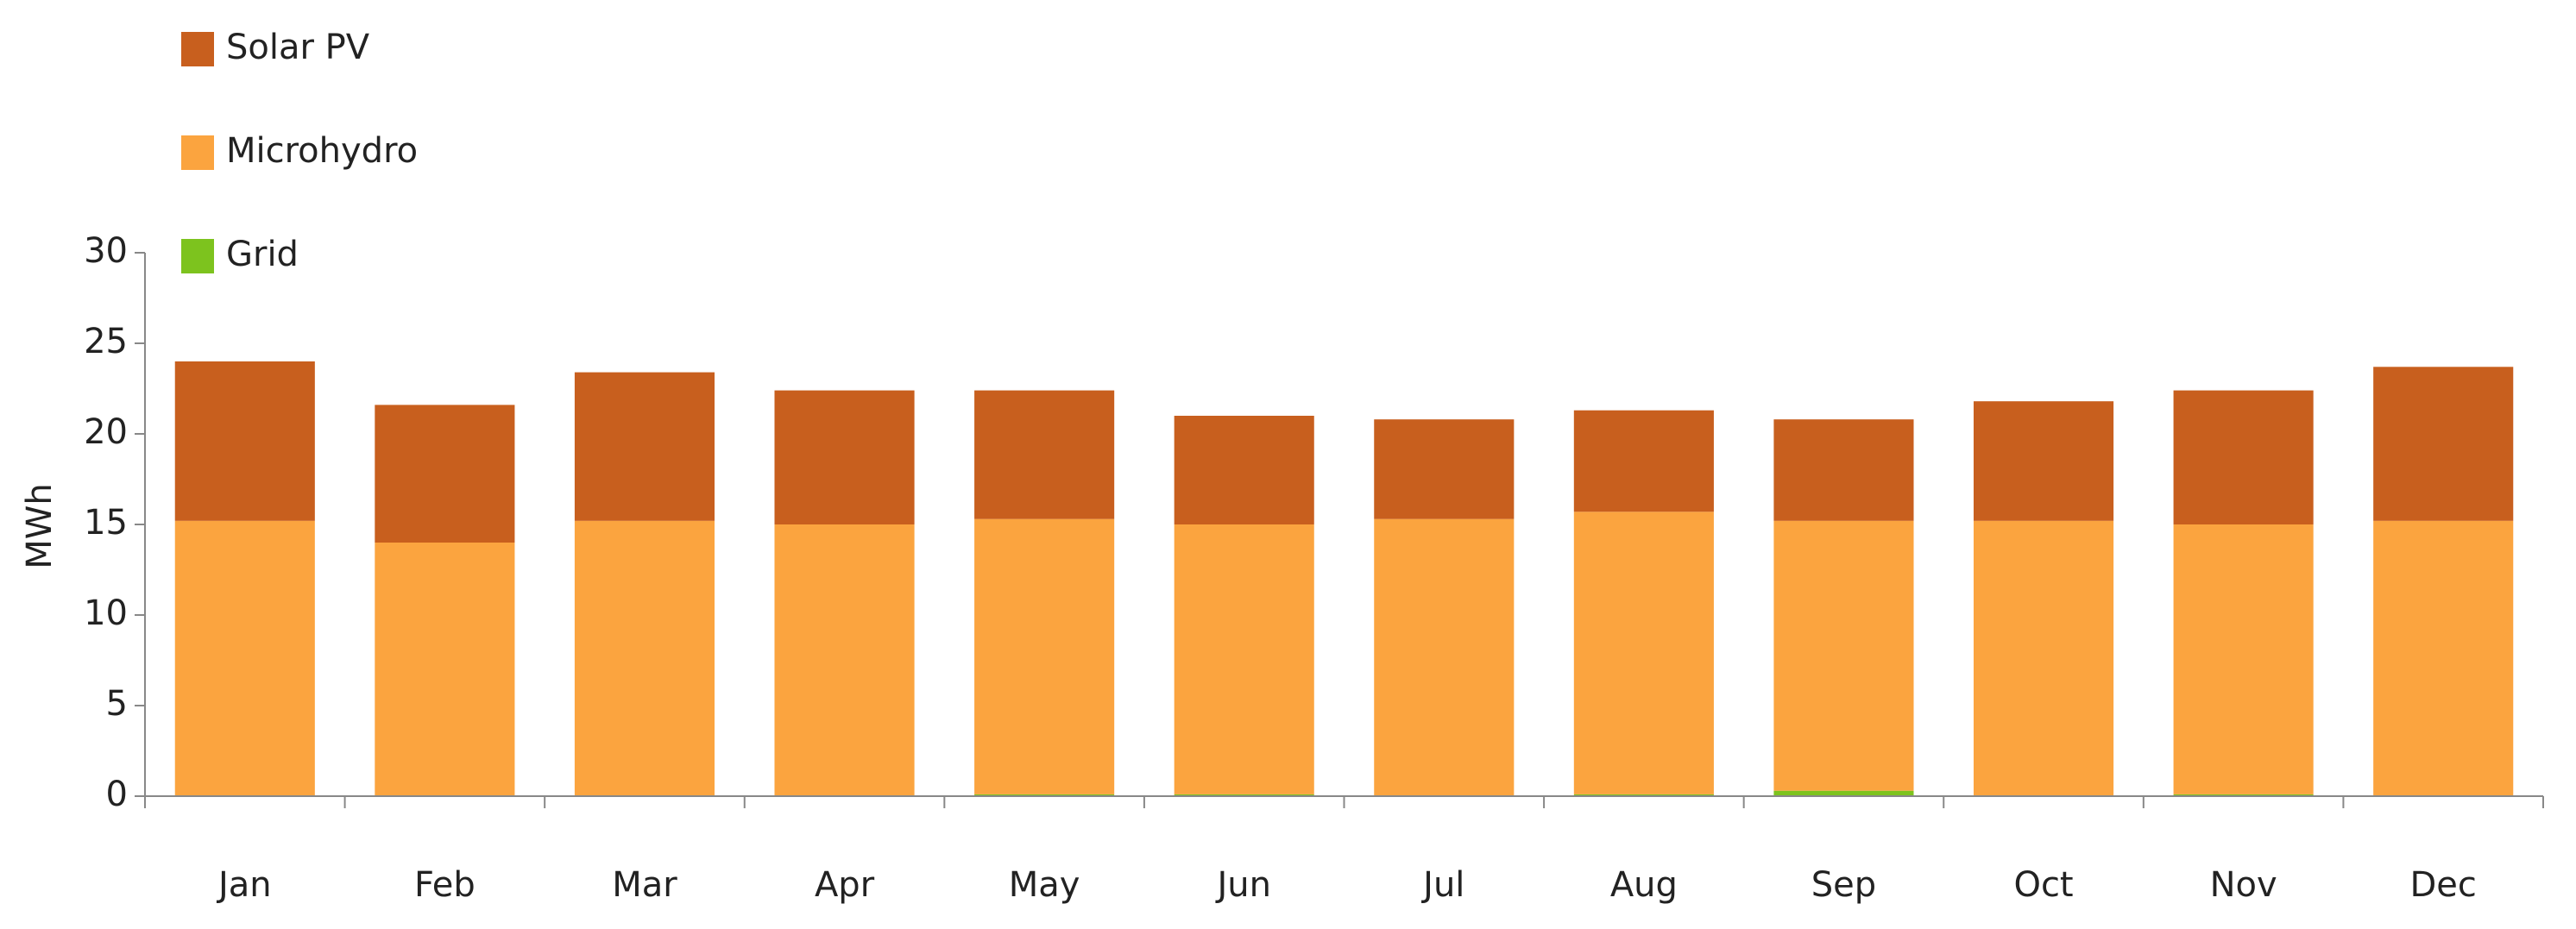  What do you see at coordinates (106, 432) in the screenshot?
I see `y-tick-label: 20` at bounding box center [106, 432].